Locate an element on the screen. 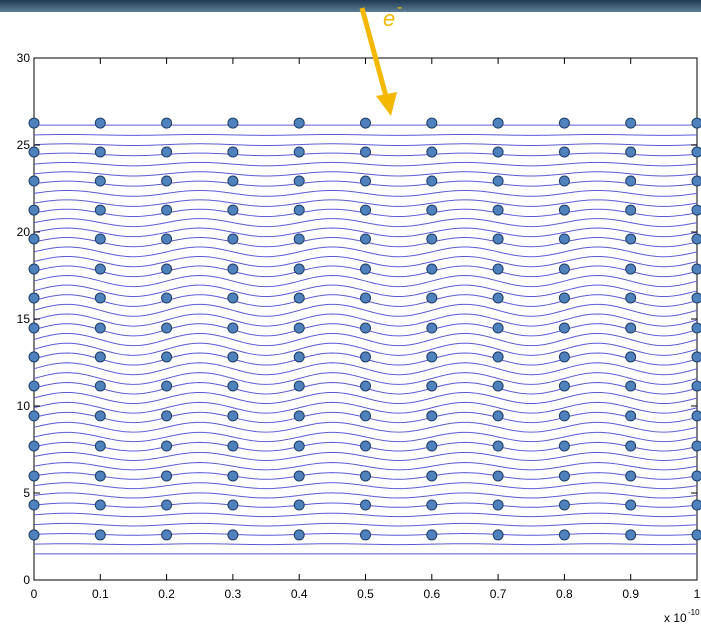  x-tick-label: 0.5 is located at coordinates (365, 594).